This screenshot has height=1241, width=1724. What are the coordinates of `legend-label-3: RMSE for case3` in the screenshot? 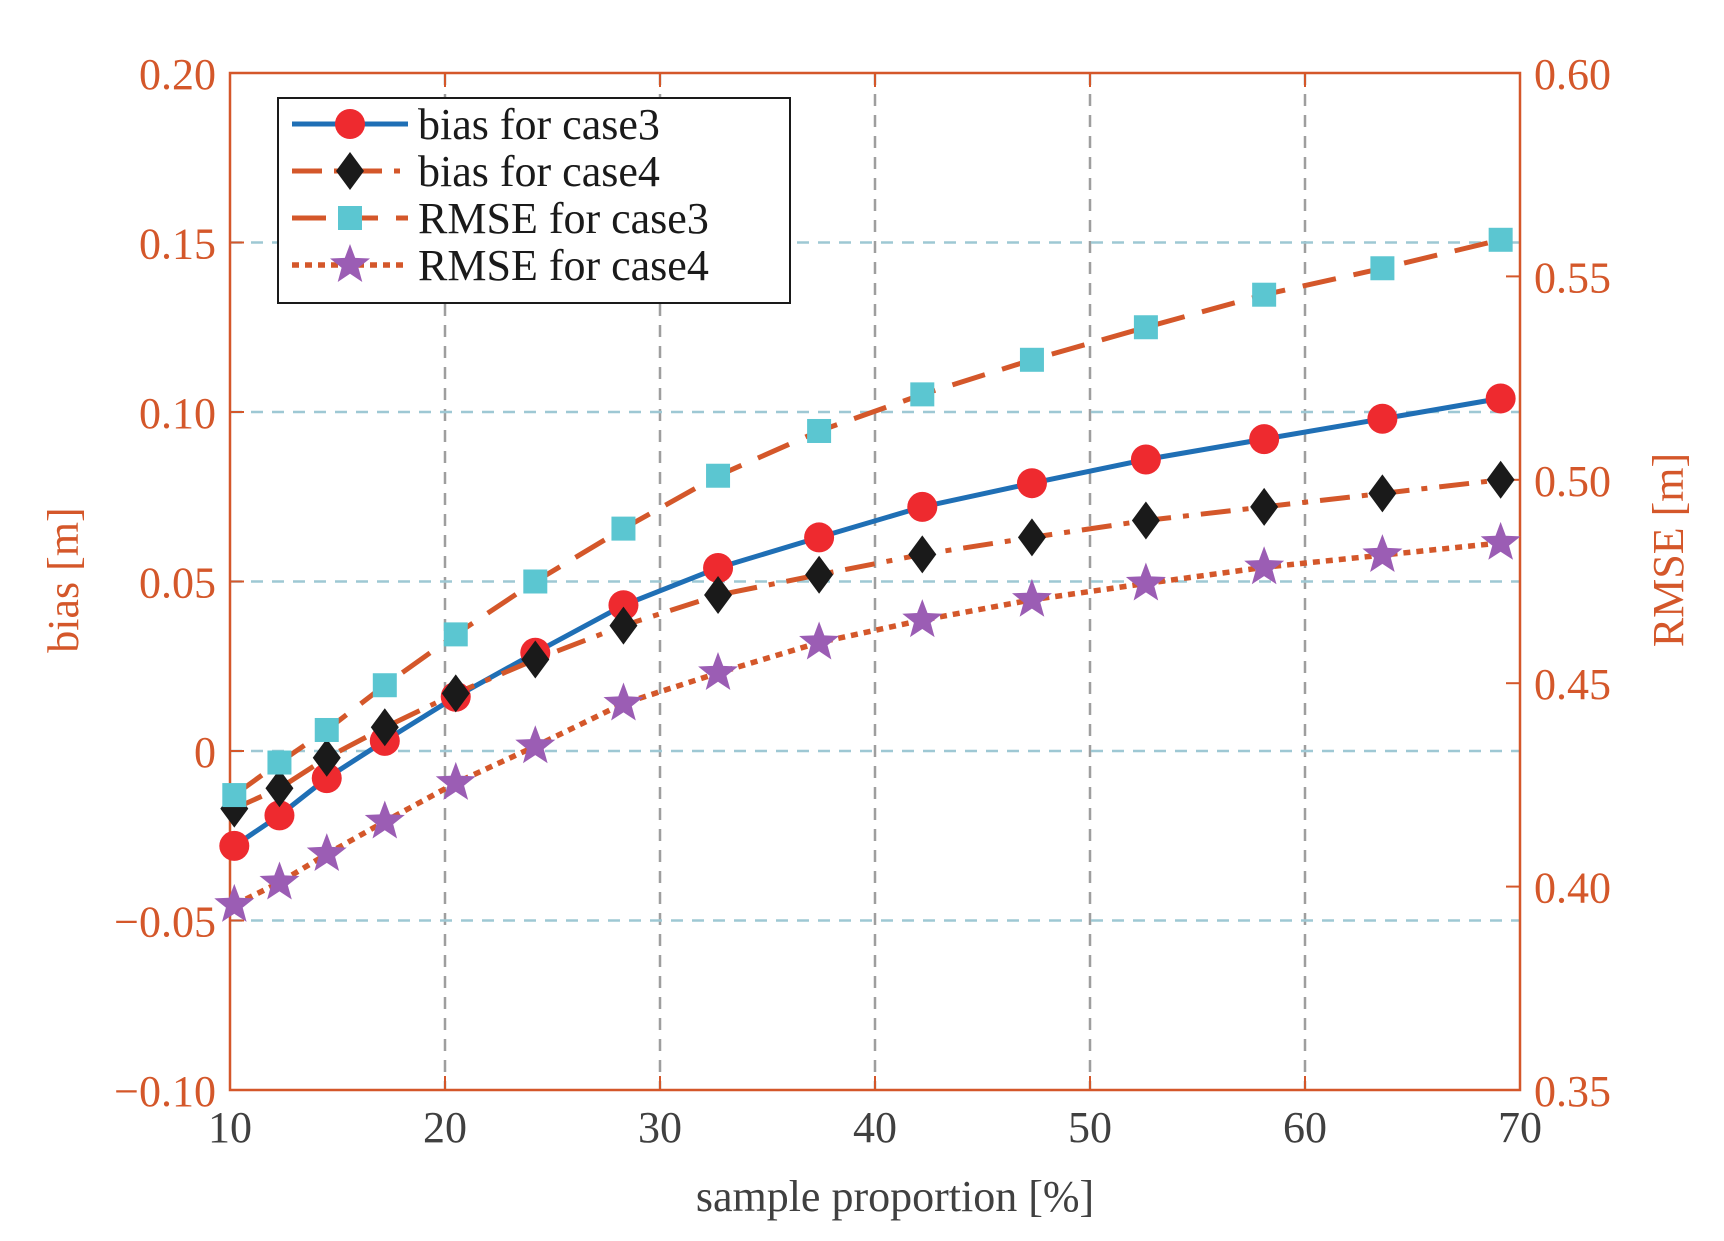 It's located at (563, 218).